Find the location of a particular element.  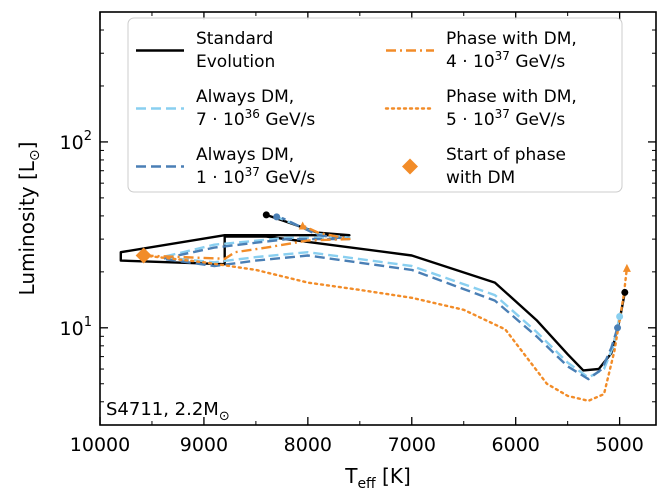

legend-label-1-line2: 7 · 1036 GeV/s is located at coordinates (255, 118).